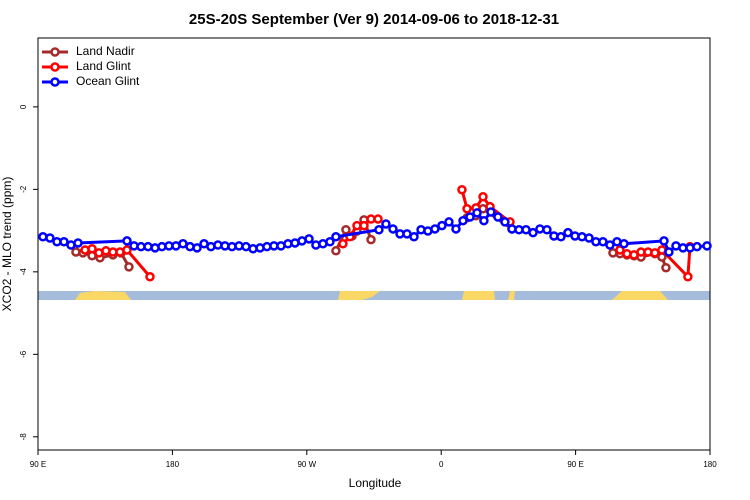 The width and height of the screenshot is (750, 500). What do you see at coordinates (23, 272) in the screenshot?
I see `y-tick-label: -4` at bounding box center [23, 272].